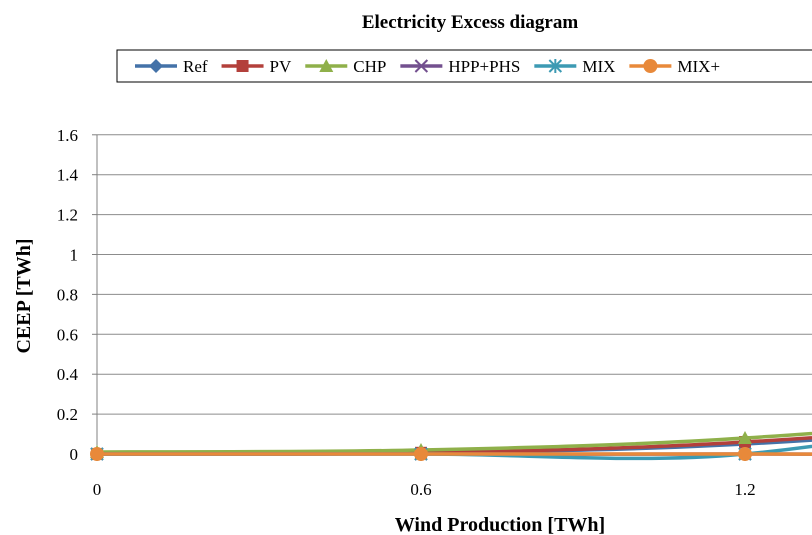  I want to click on legend-item: Ref, so click(171, 66).